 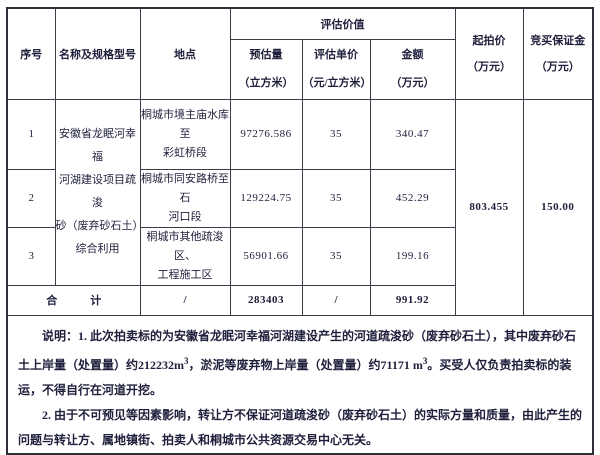 What do you see at coordinates (185, 300) in the screenshot?
I see `total-location: /` at bounding box center [185, 300].